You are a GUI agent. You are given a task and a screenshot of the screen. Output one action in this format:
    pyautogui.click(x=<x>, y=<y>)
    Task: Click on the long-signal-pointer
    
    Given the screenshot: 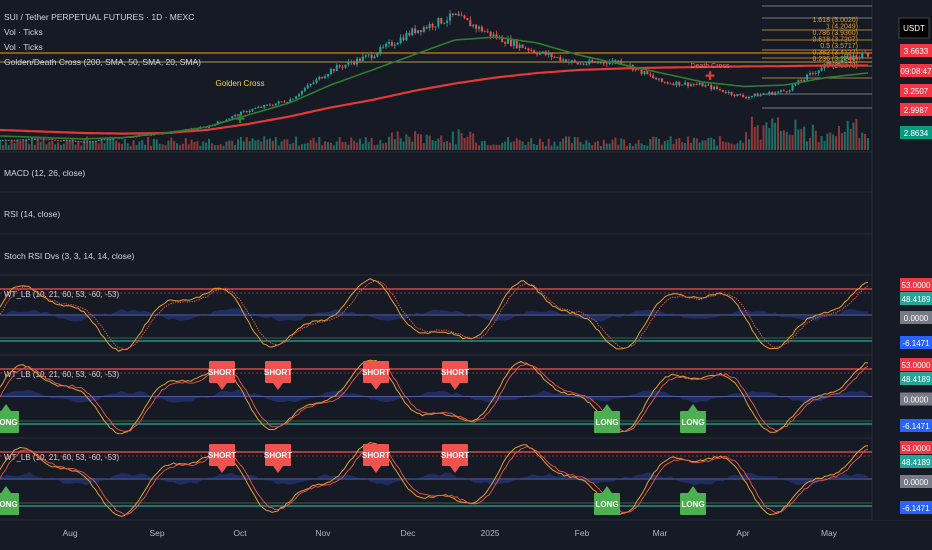 What is the action you would take?
    pyautogui.click(x=607, y=407)
    